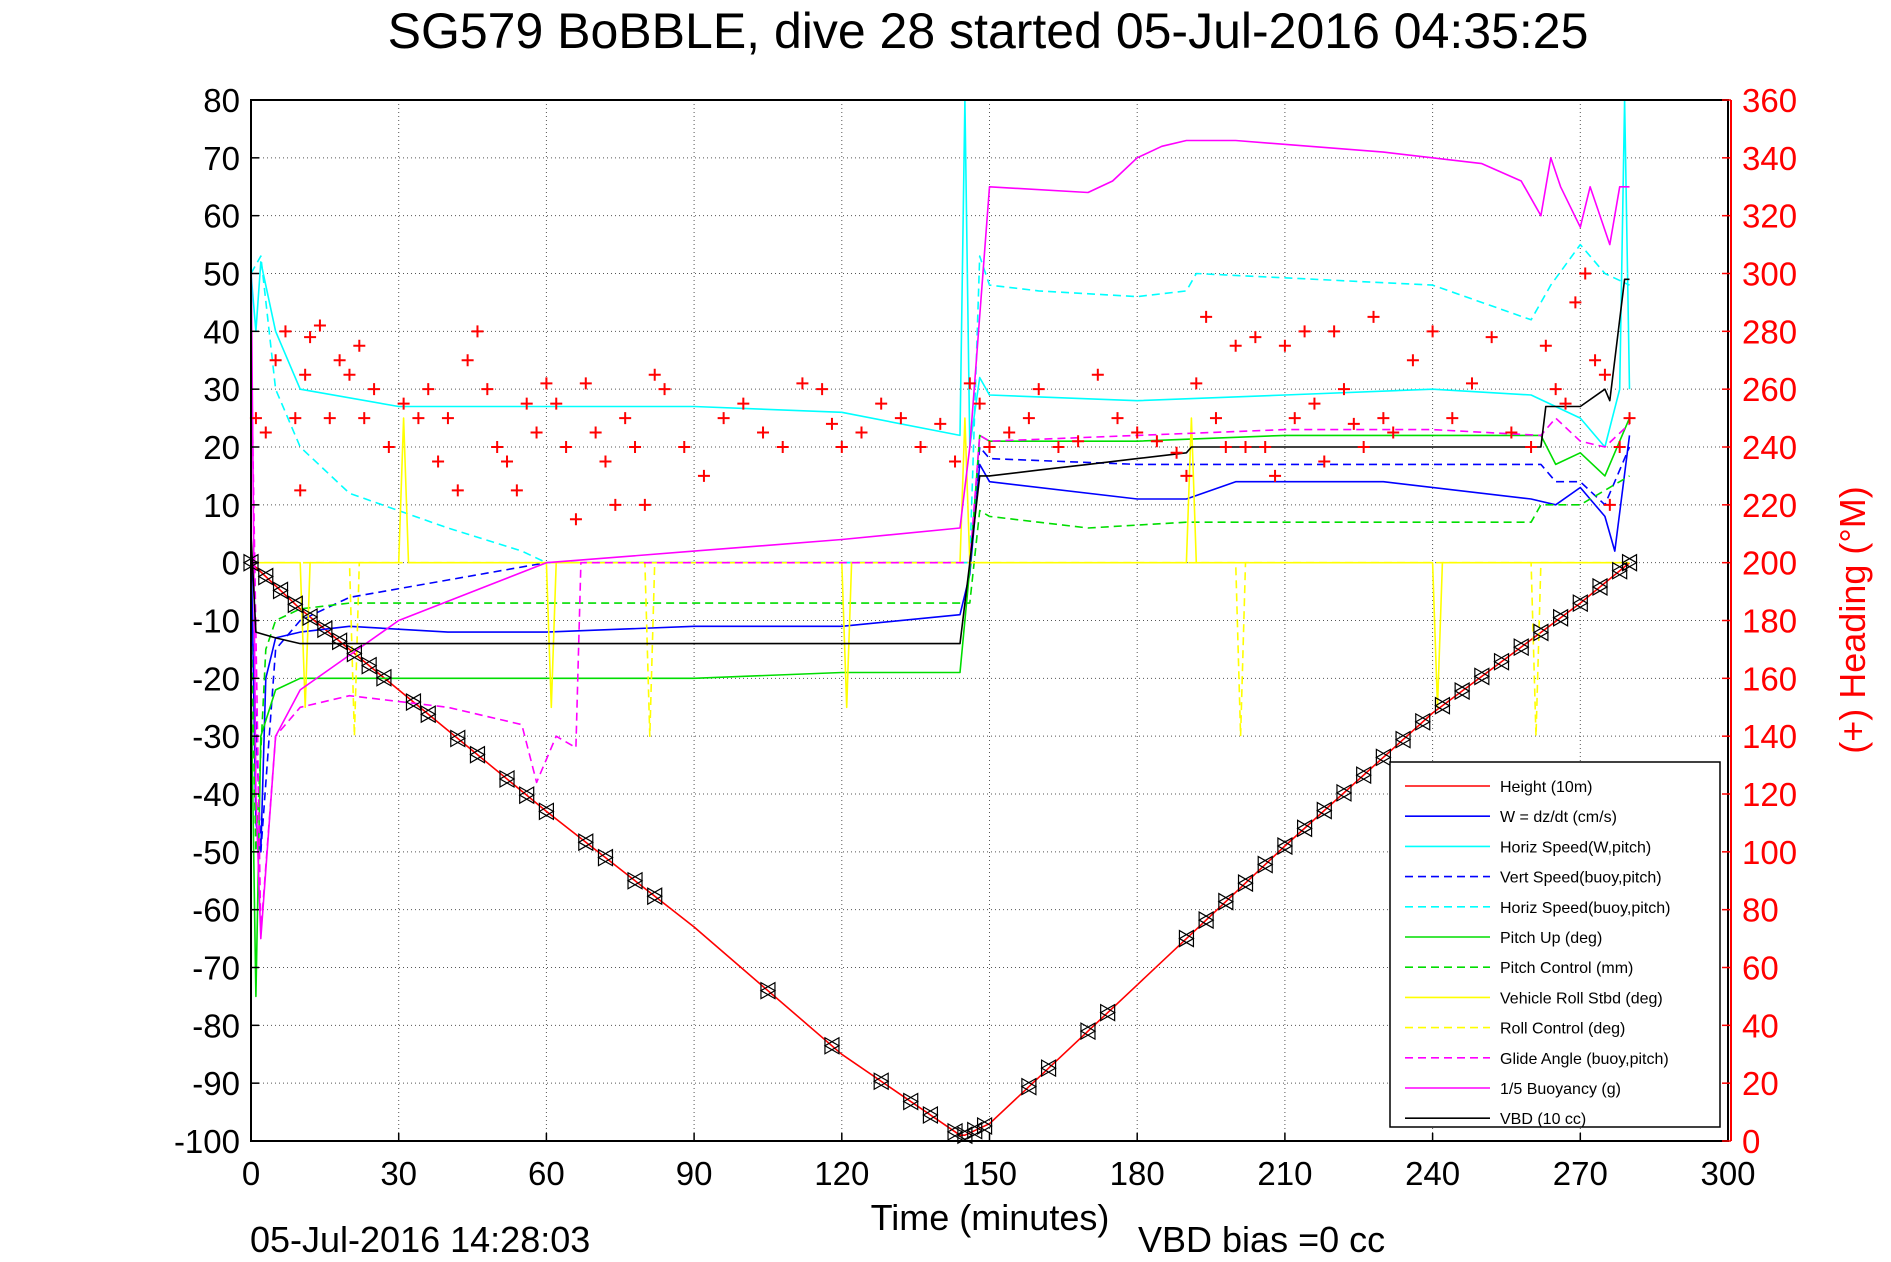  Describe the element at coordinates (1760, 910) in the screenshot. I see `right-tick-label: 80` at that location.